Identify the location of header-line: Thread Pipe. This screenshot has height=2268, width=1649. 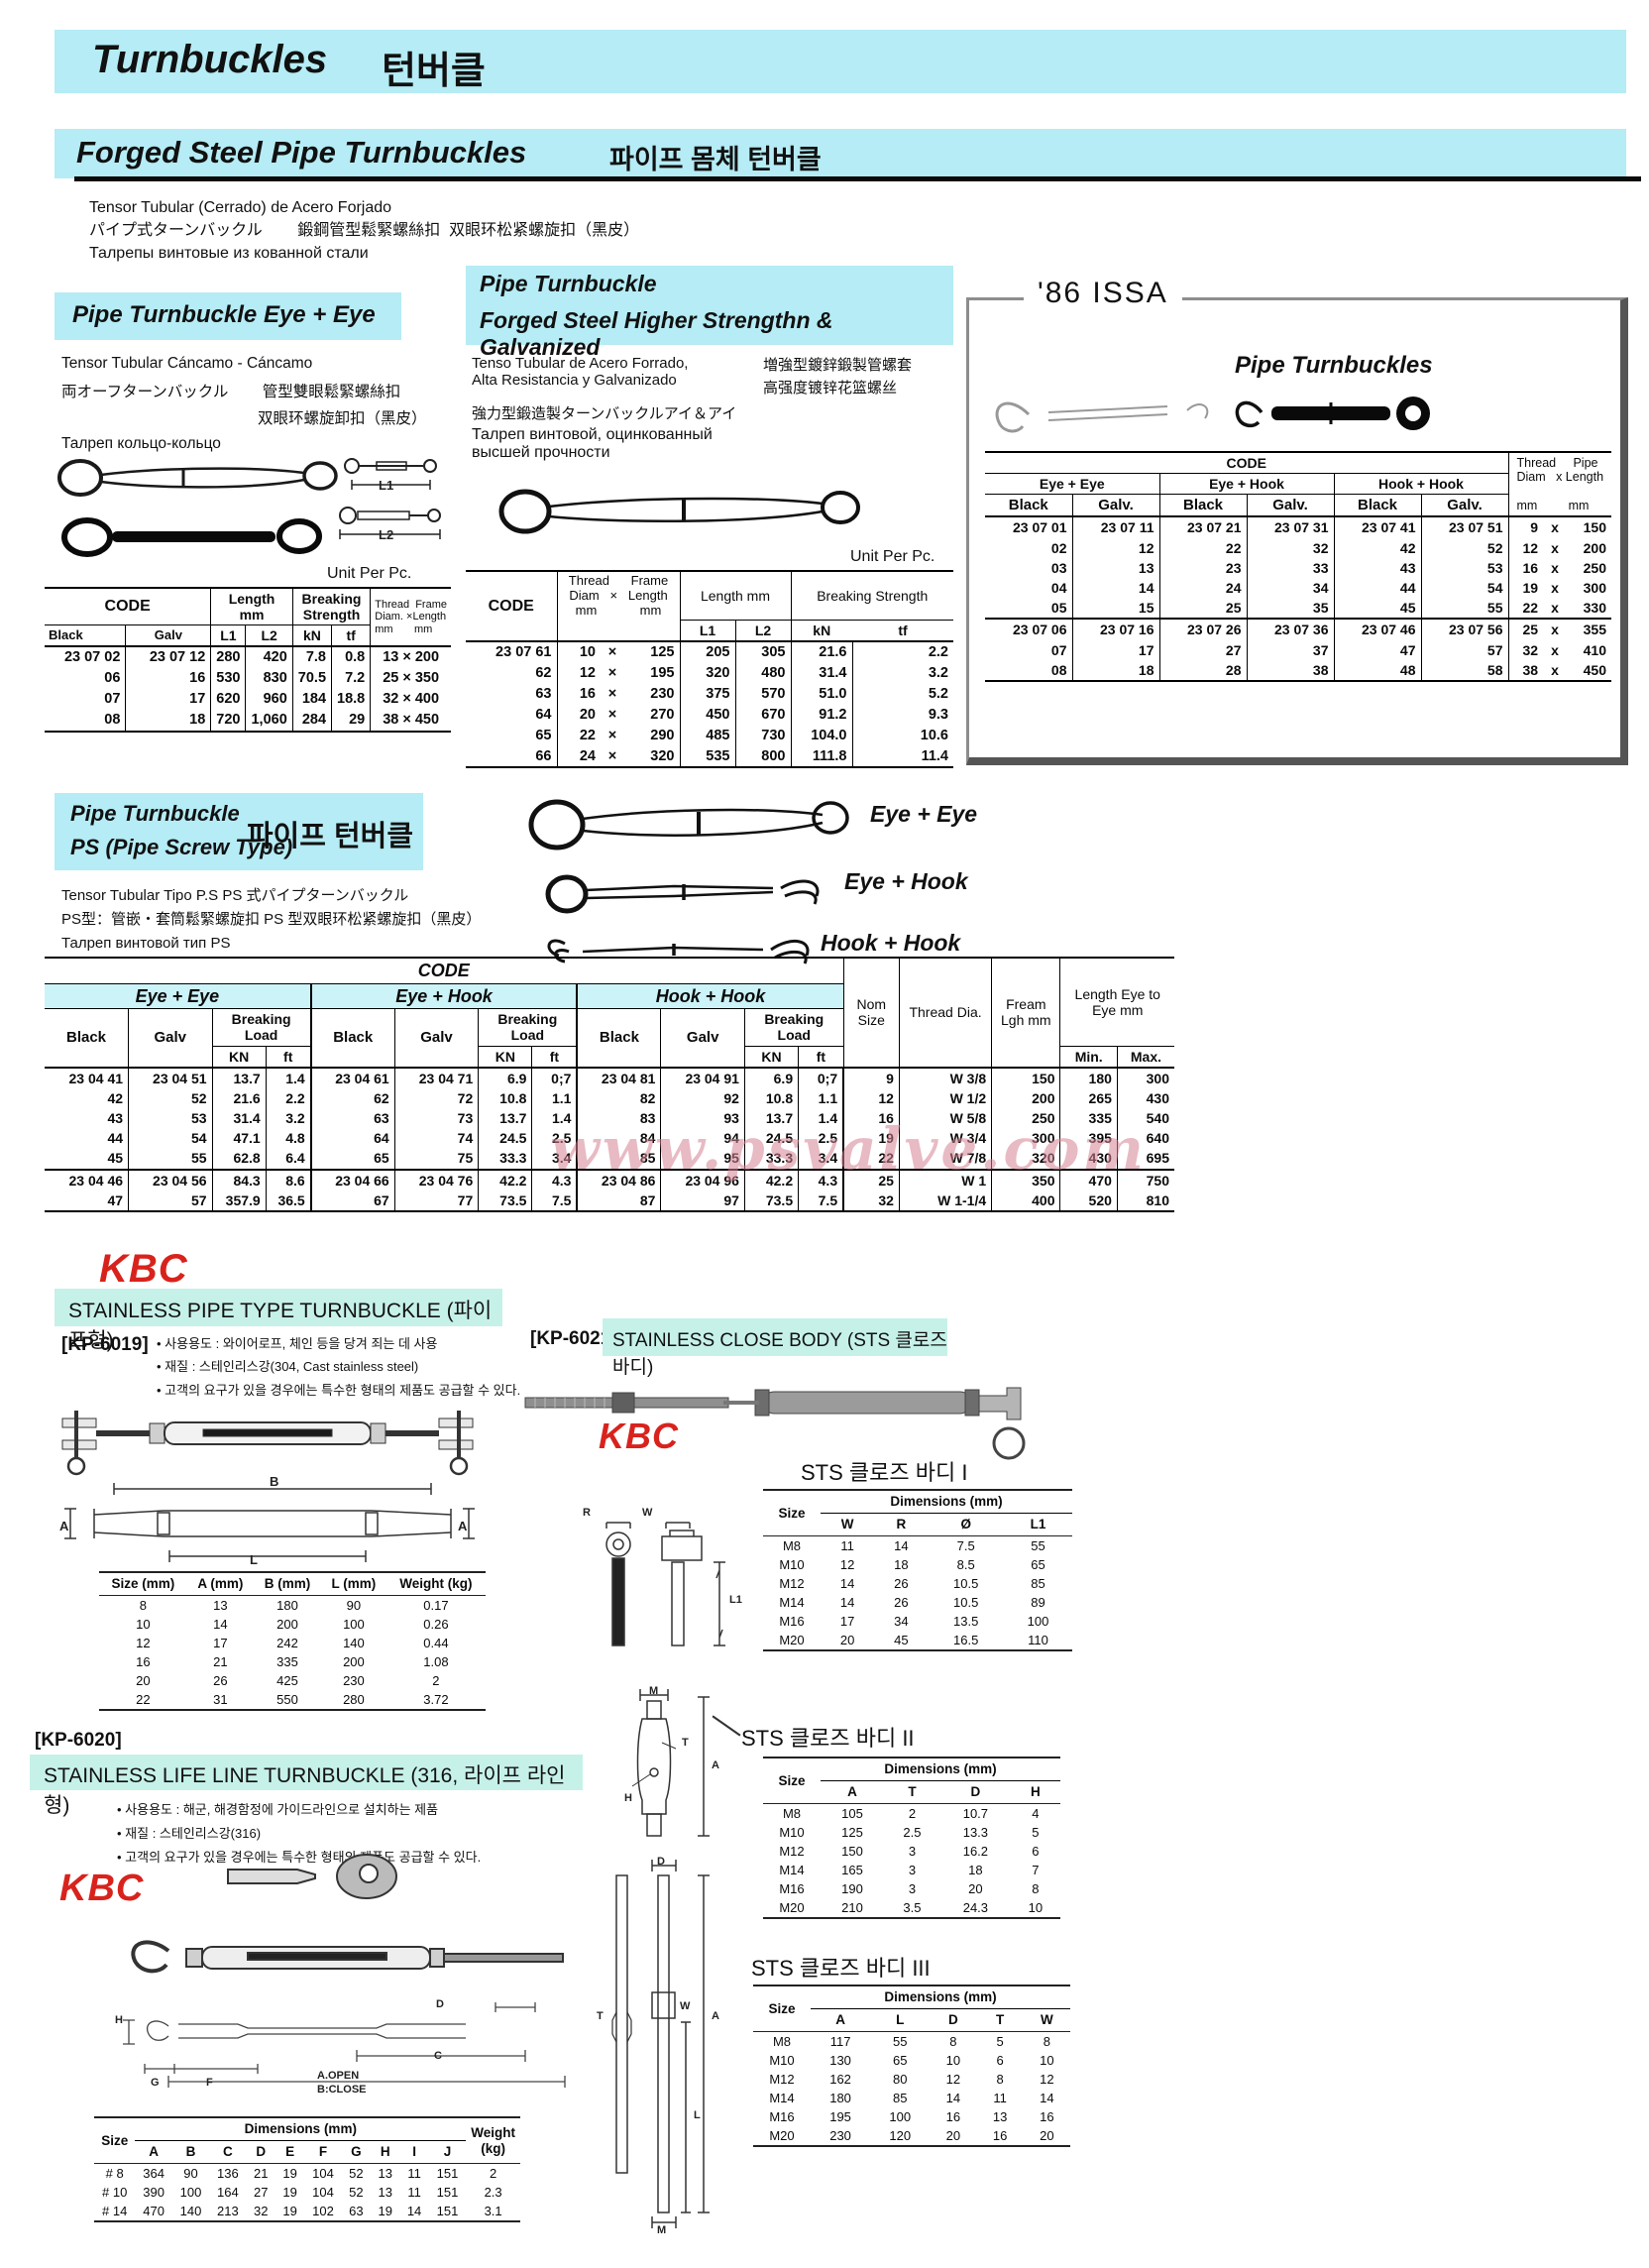
(1557, 462).